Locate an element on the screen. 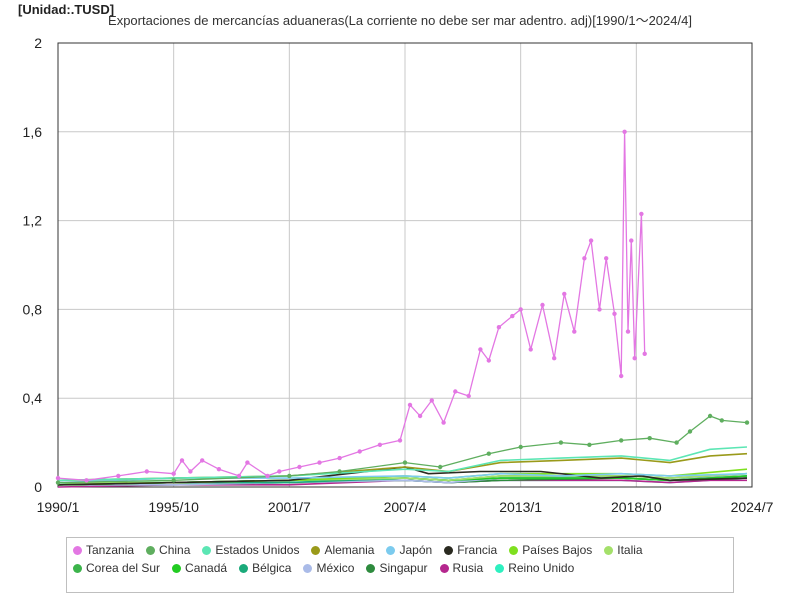 The width and height of the screenshot is (800, 600). x-tick-label: 2001/7 is located at coordinates (289, 507).